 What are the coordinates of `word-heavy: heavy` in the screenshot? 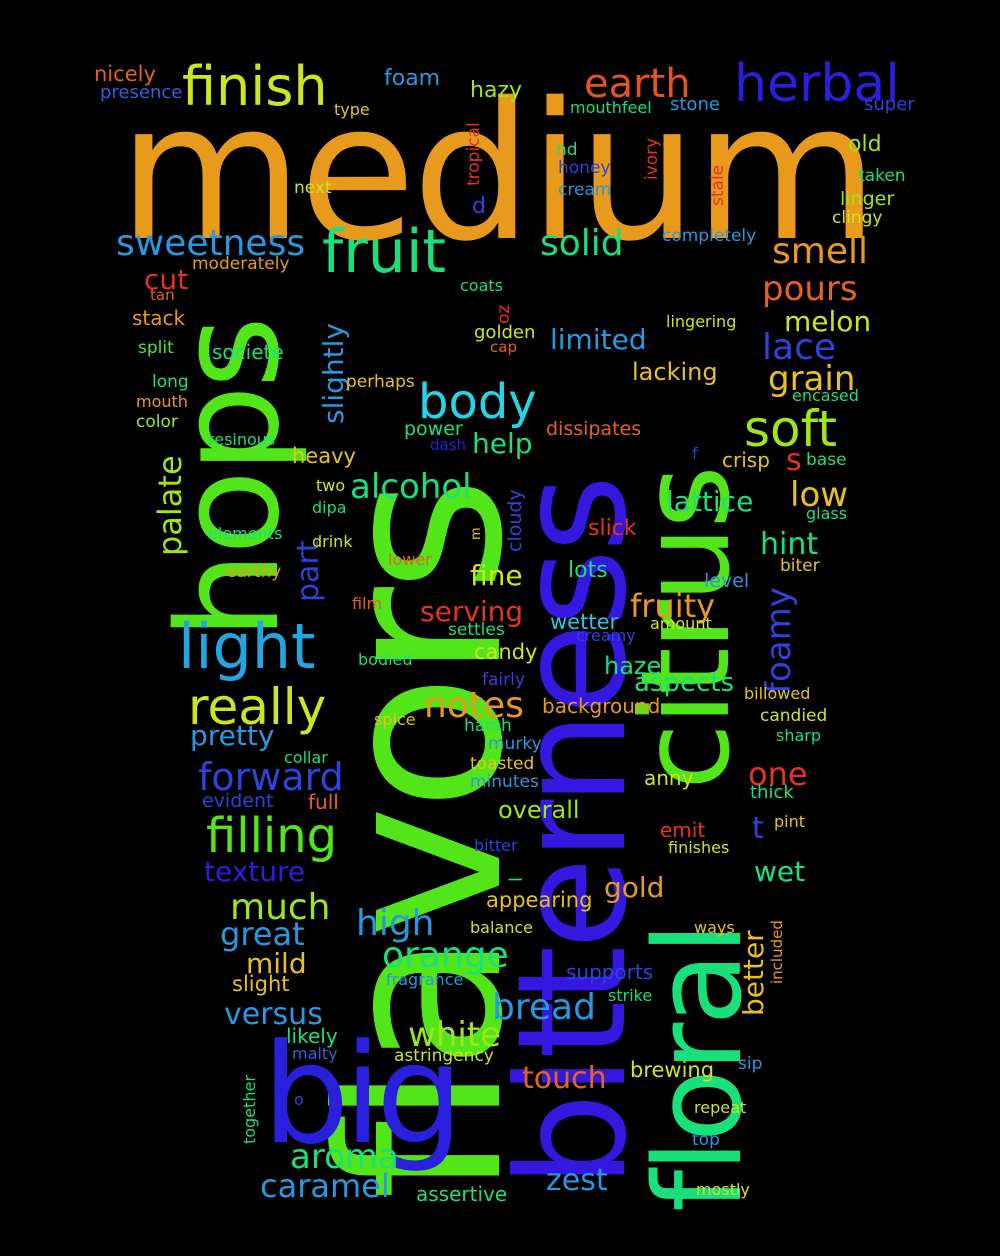 It's located at (324, 456).